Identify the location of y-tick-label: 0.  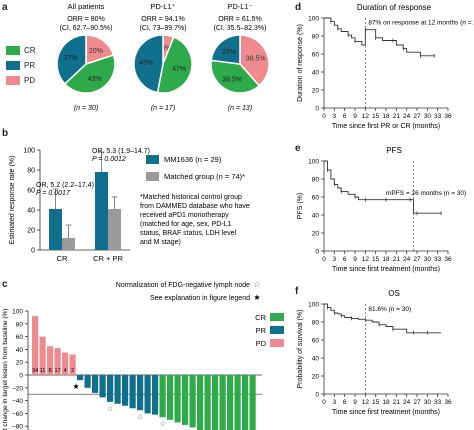
(317, 252).